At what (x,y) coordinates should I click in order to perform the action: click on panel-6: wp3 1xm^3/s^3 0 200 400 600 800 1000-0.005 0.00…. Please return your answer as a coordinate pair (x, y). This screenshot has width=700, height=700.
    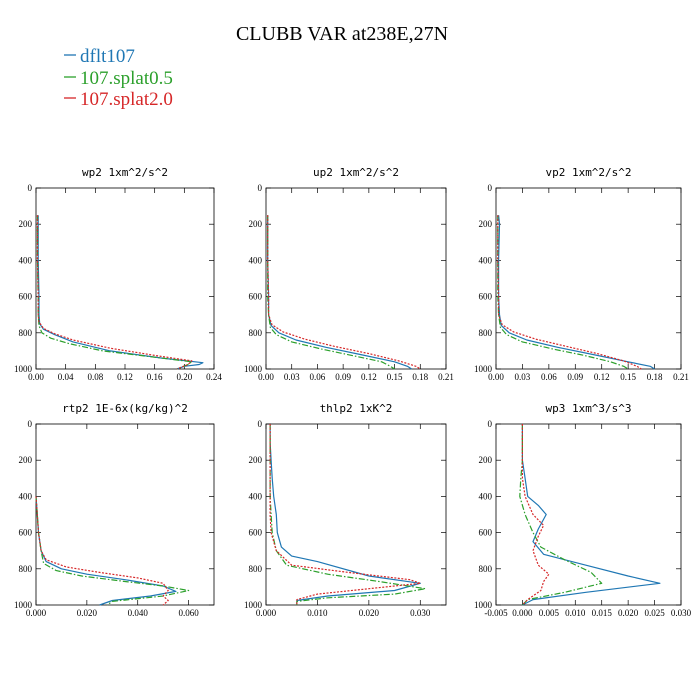
    Looking at the image, I should click on (583, 510).